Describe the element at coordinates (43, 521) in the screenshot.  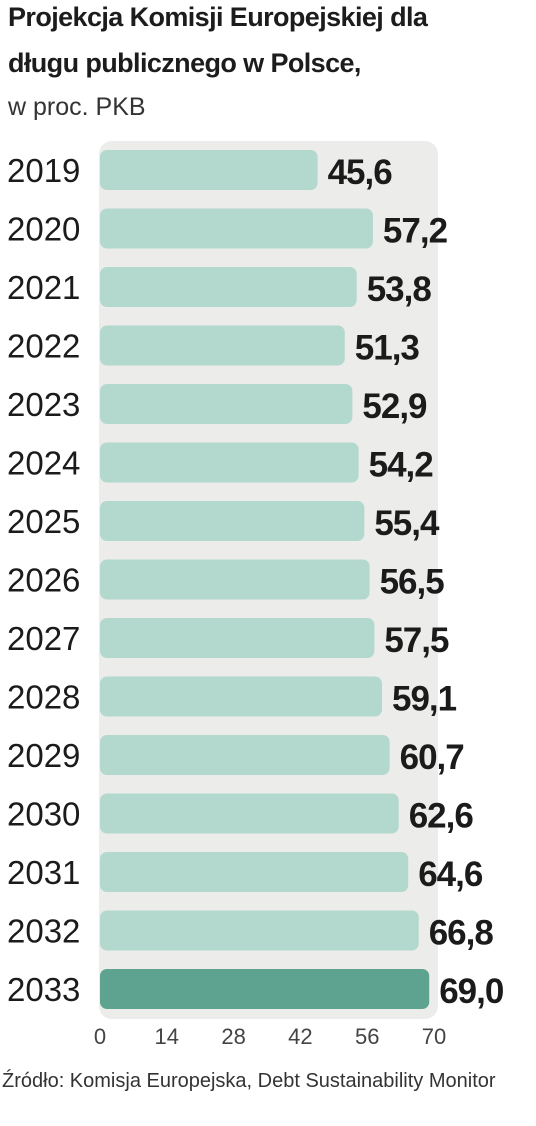
I see `category-label-2025: 2025` at that location.